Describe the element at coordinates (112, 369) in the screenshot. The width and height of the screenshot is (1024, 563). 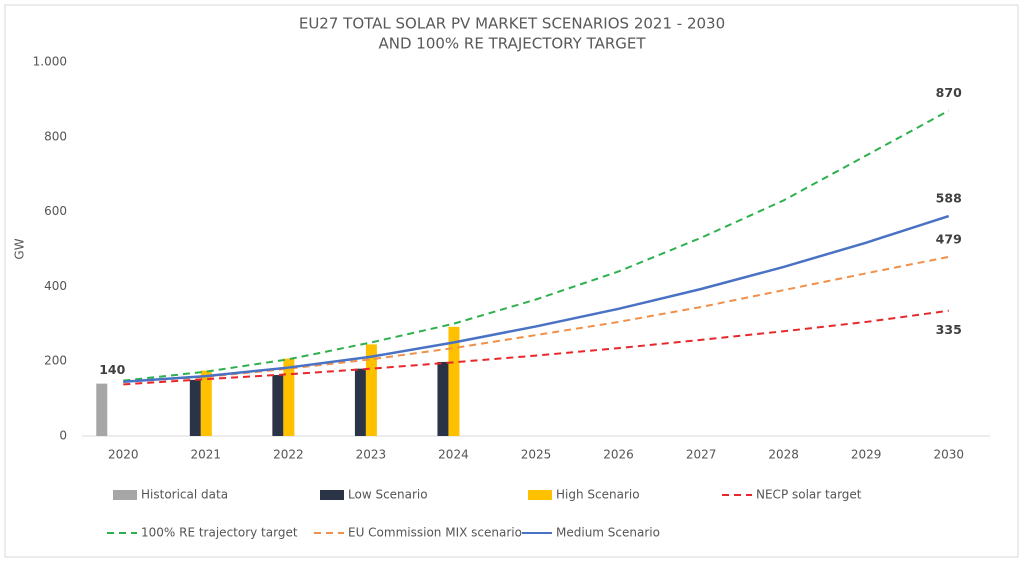
I see `data-label: 140` at that location.